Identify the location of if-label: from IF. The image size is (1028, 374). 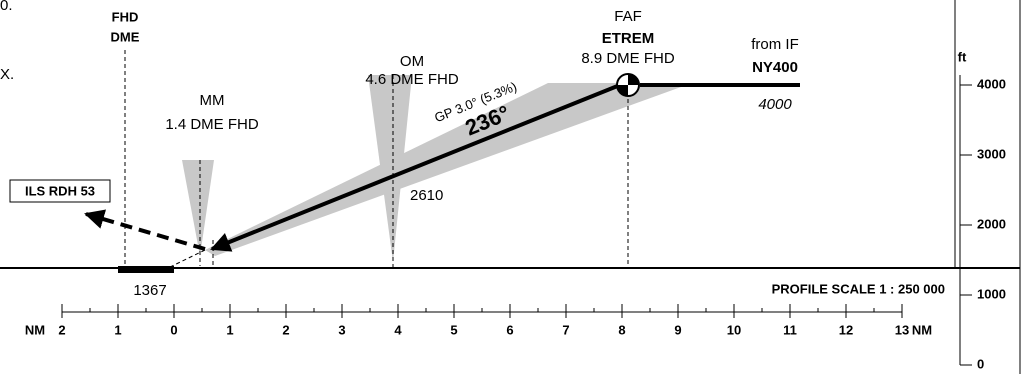
(775, 44).